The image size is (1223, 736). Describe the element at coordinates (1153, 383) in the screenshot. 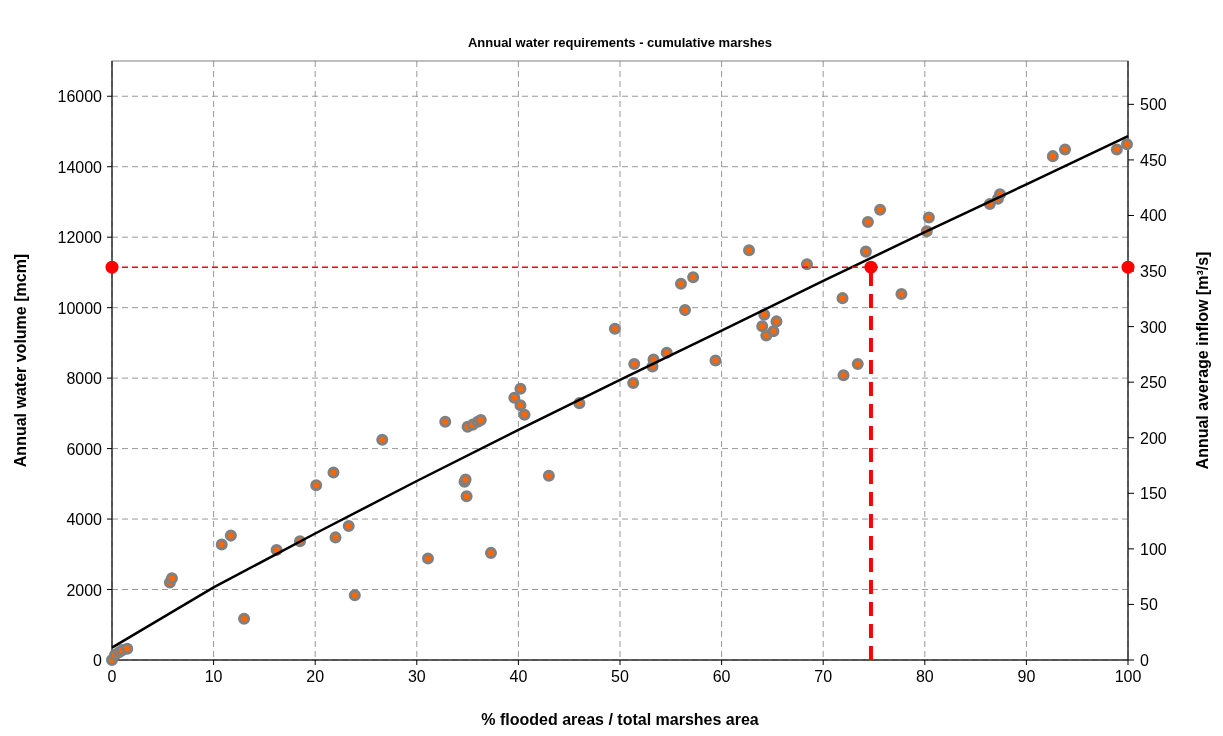

I see `y2-tick-label: 250` at that location.